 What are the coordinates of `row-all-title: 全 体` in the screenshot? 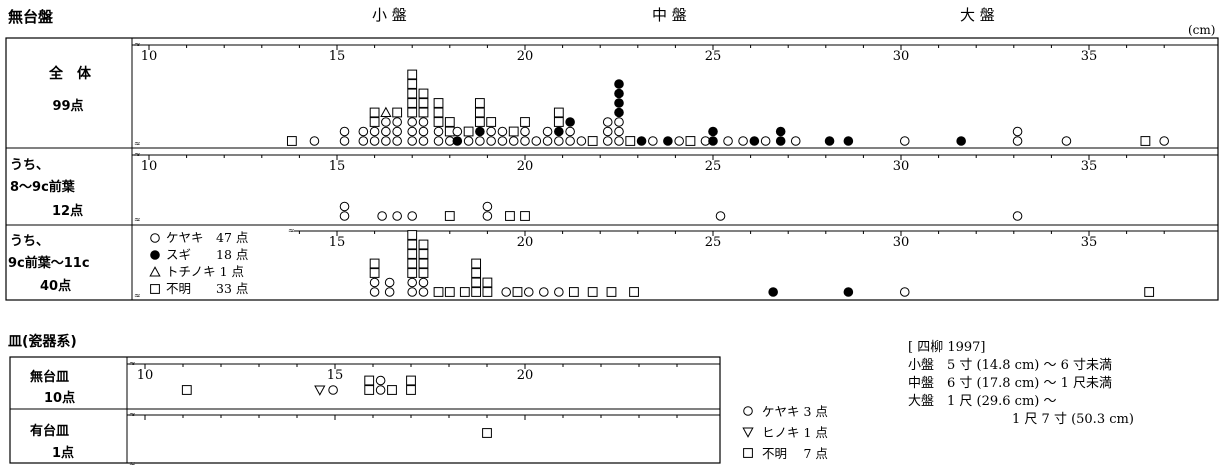 It's located at (70, 73).